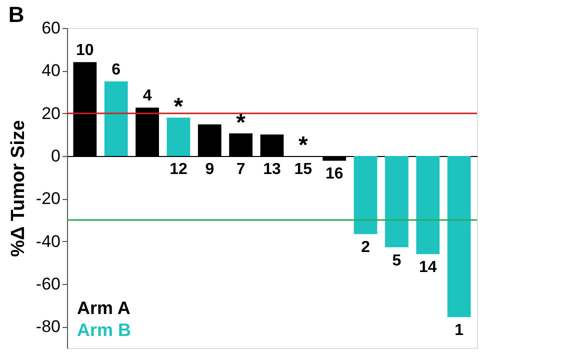  I want to click on y-tick-label: -20, so click(48, 198).